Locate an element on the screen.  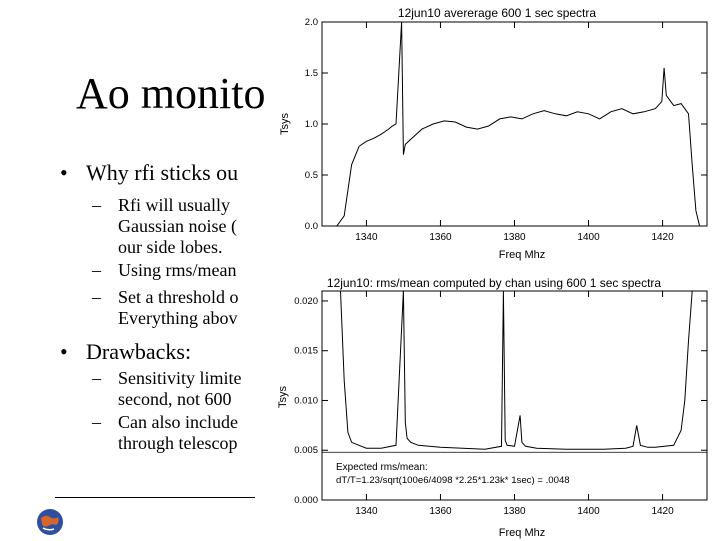
bullet-drawbacks: • Drawbacks: is located at coordinates (125, 352).